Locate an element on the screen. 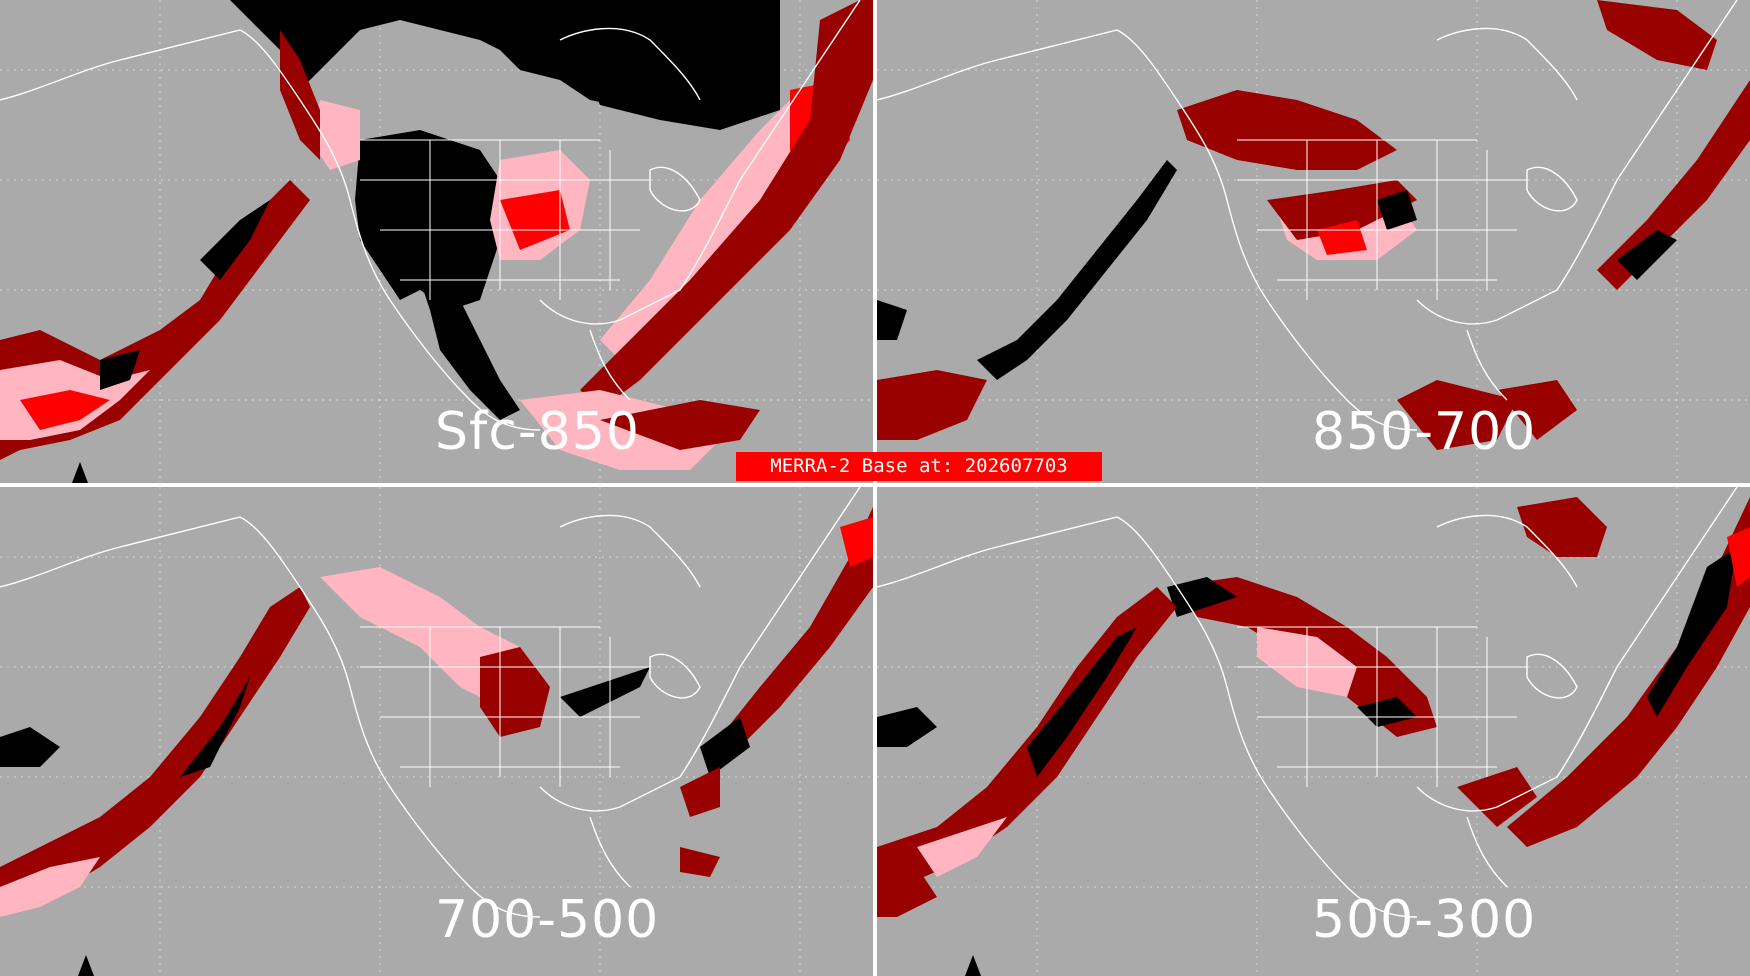 Image resolution: width=1750 pixels, height=976 pixels. shading-dark-red-north is located at coordinates (1287, 130).